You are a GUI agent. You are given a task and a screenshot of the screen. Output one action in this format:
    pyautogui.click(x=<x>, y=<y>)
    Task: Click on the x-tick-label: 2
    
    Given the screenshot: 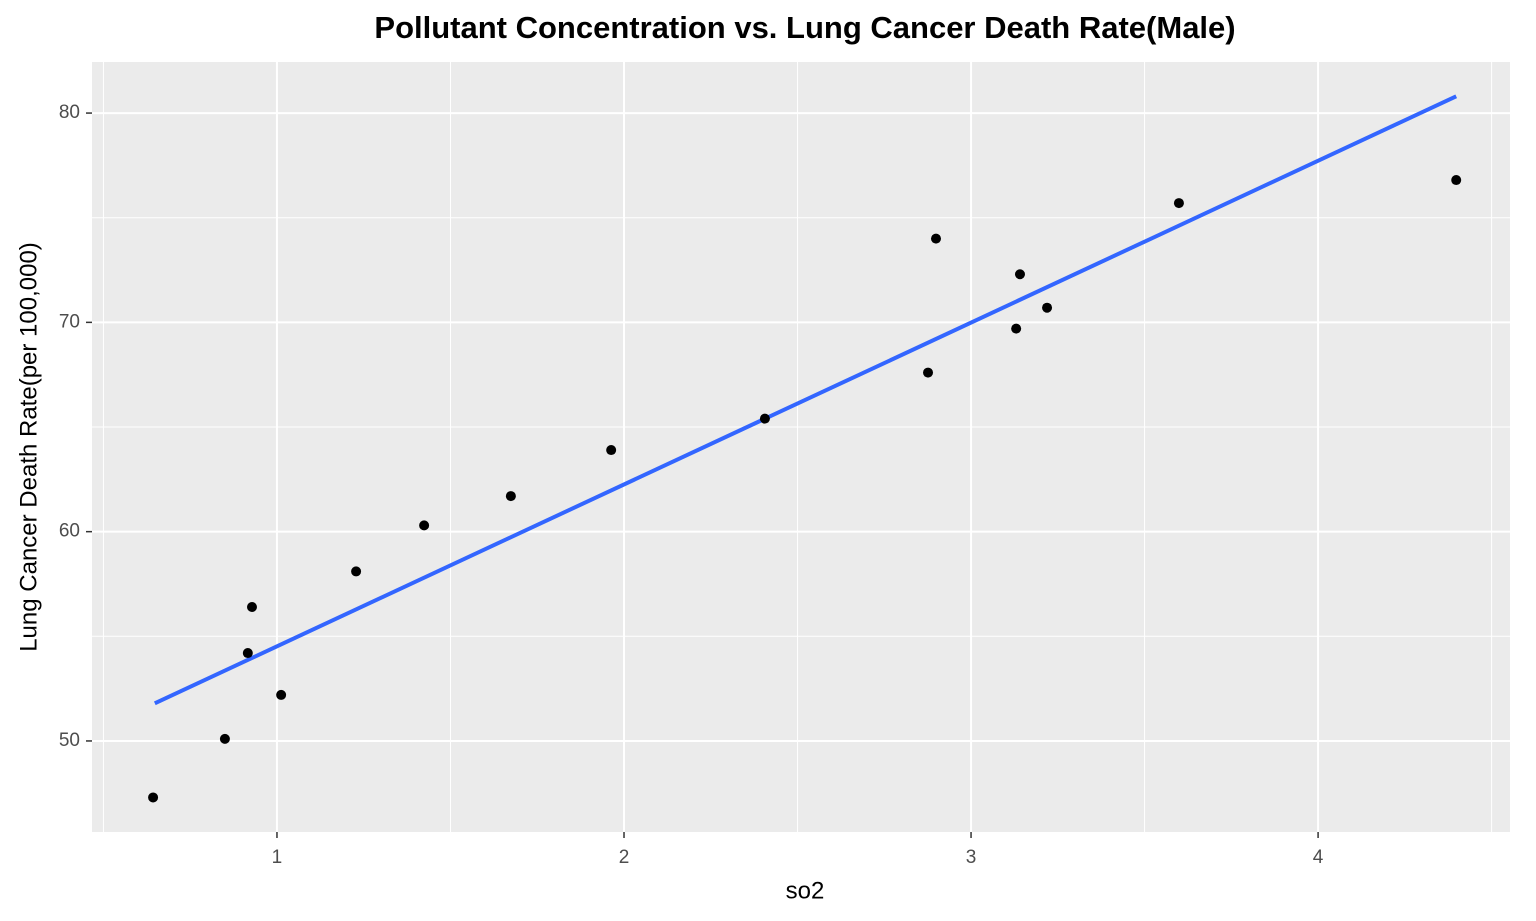 What is the action you would take?
    pyautogui.click(x=624, y=857)
    